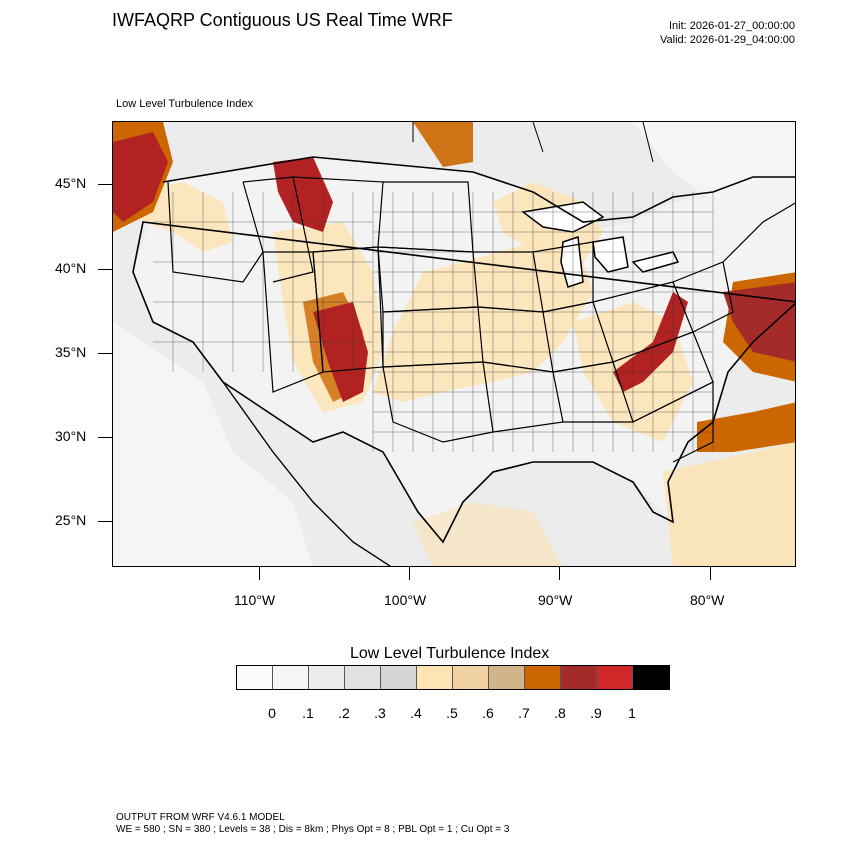 This screenshot has width=850, height=850. Describe the element at coordinates (487, 534) in the screenshot. I see `field-tan-gulf` at that location.